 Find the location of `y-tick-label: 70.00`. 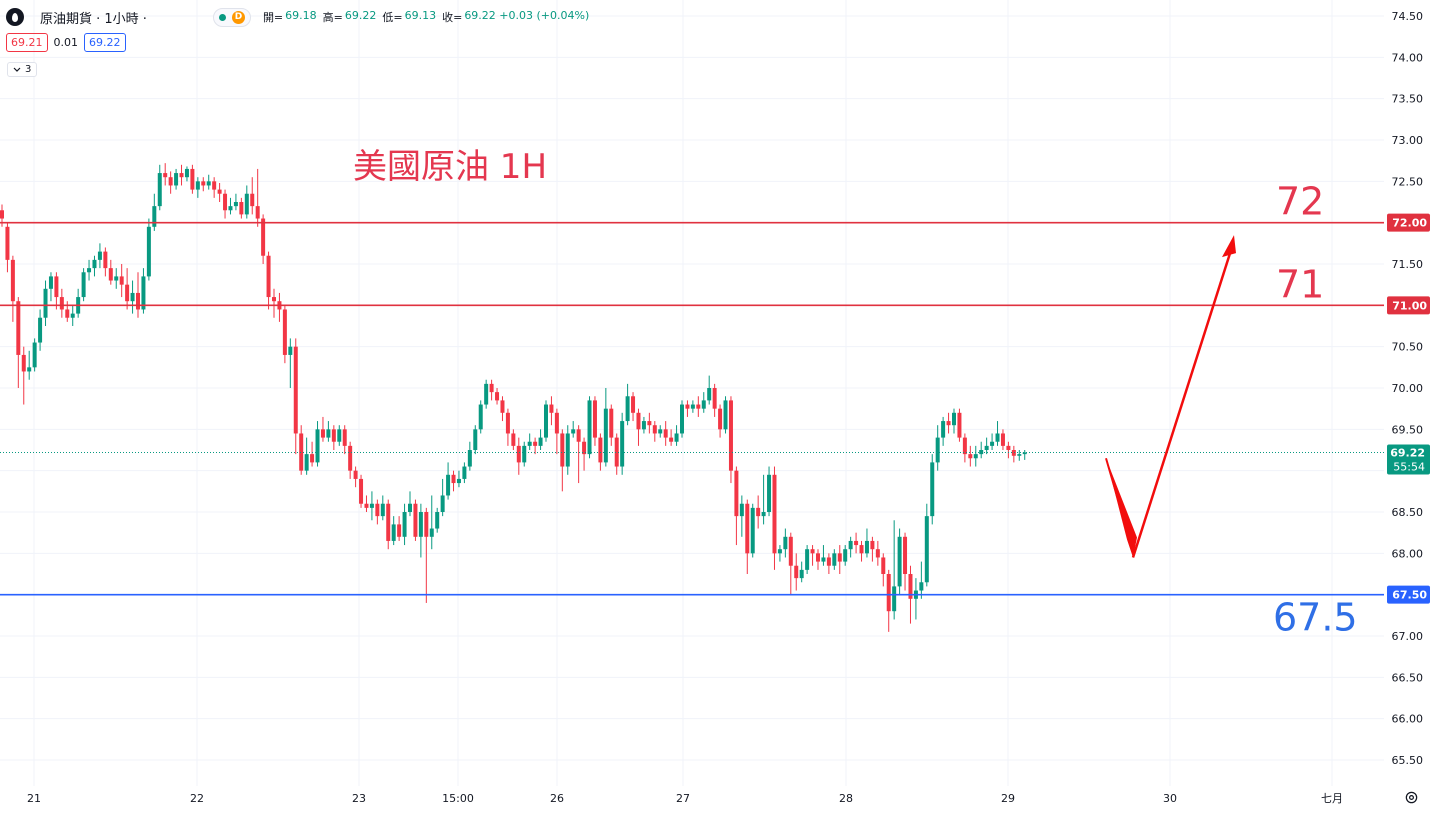

y-tick-label: 70.00 is located at coordinates (1408, 388).